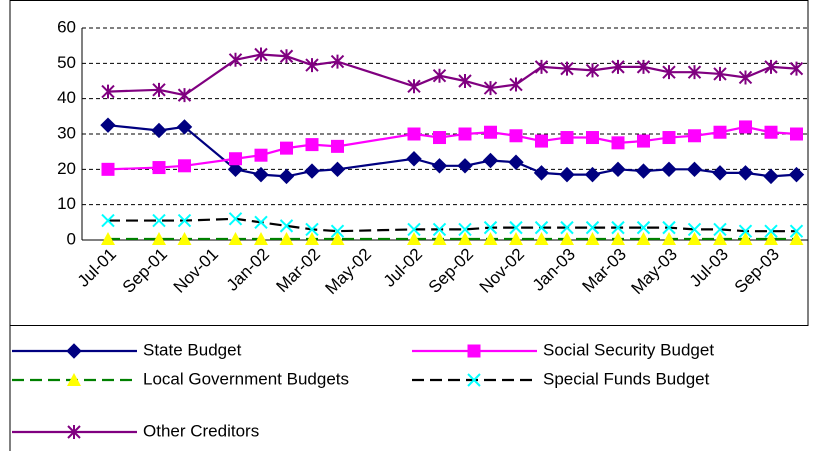 Image resolution: width=821 pixels, height=451 pixels. Describe the element at coordinates (709, 268) in the screenshot. I see `x-tick-label: Jul-03` at that location.